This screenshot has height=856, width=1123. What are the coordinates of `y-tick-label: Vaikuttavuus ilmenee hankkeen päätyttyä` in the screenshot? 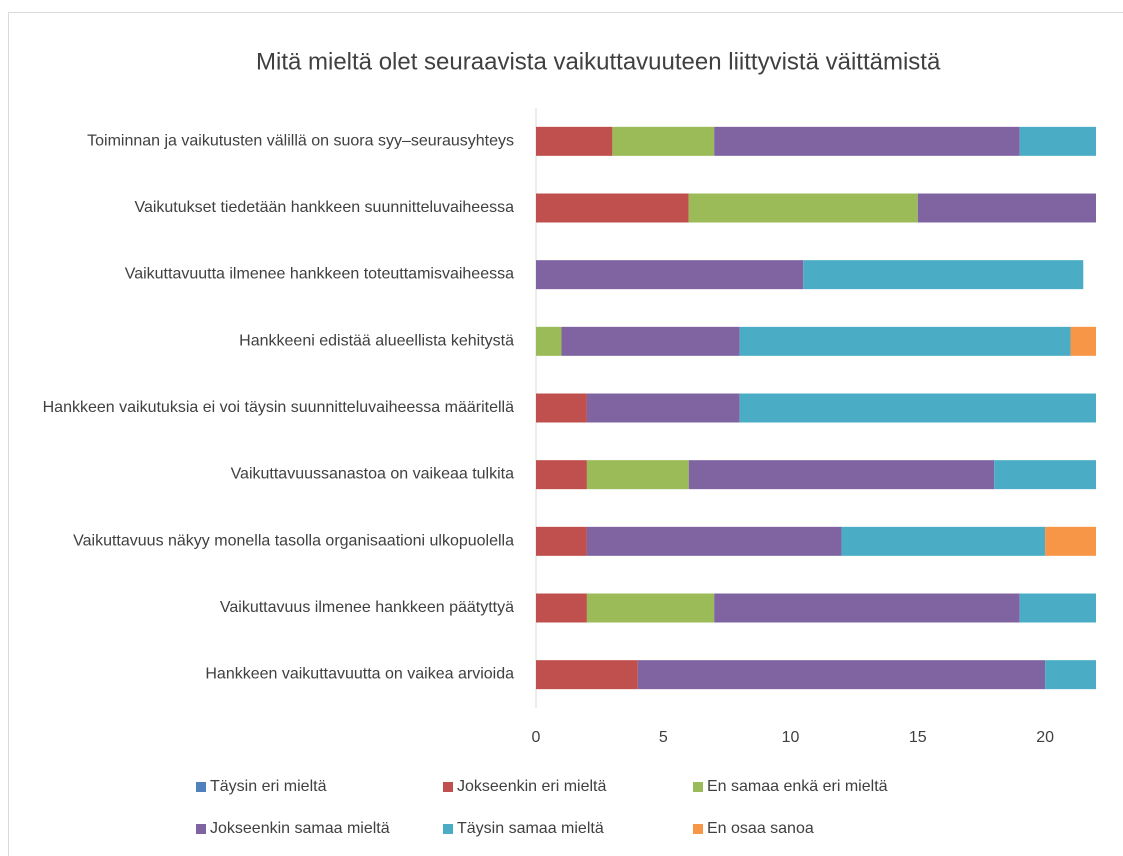 It's located at (367, 607).